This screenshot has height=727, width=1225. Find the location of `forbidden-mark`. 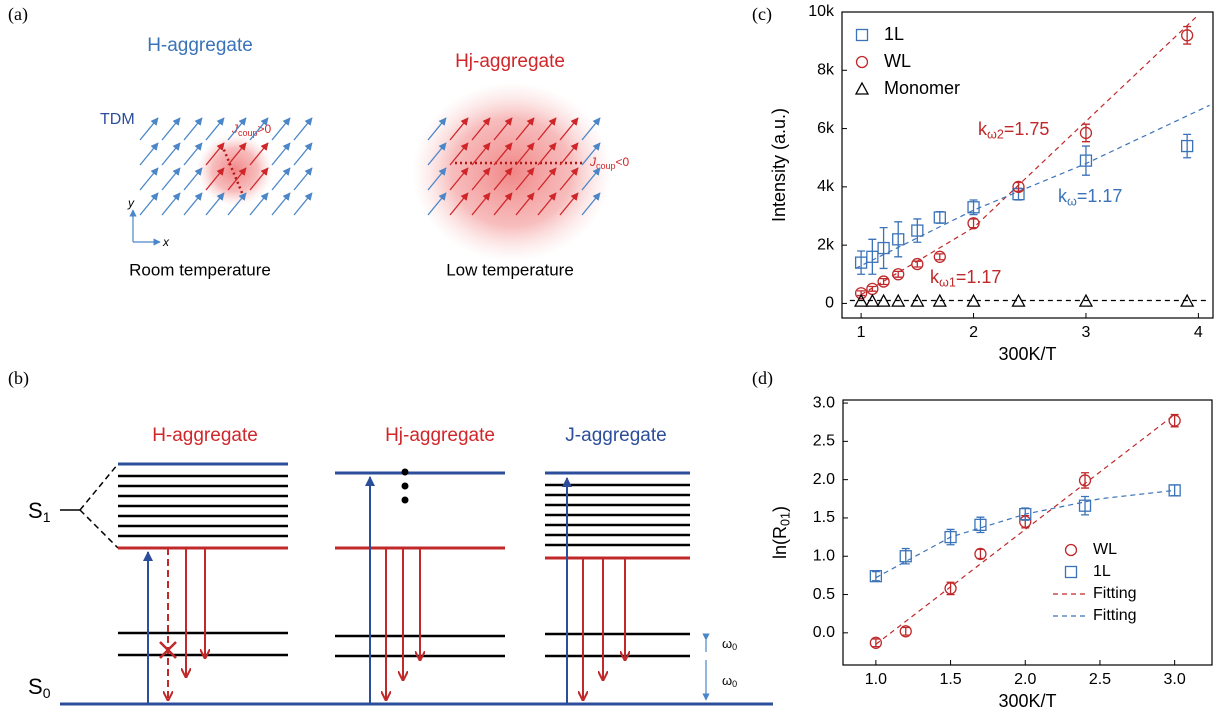

forbidden-mark is located at coordinates (168, 650).